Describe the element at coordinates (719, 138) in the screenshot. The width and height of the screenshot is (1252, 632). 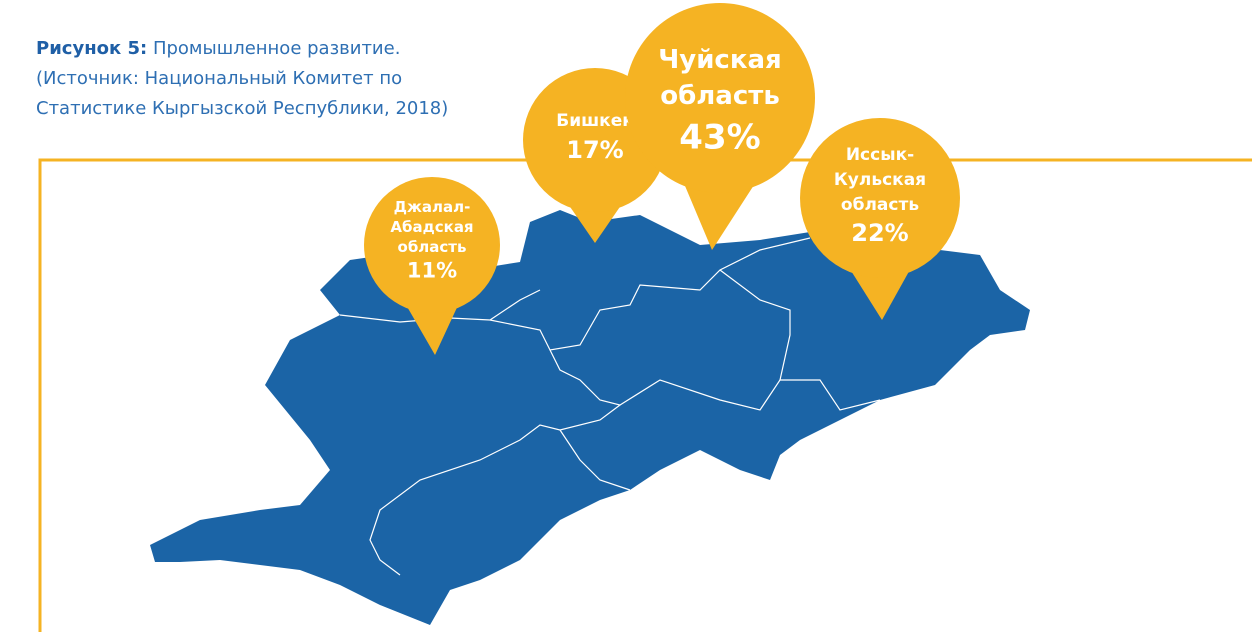
I see `callout-value: 43%` at that location.